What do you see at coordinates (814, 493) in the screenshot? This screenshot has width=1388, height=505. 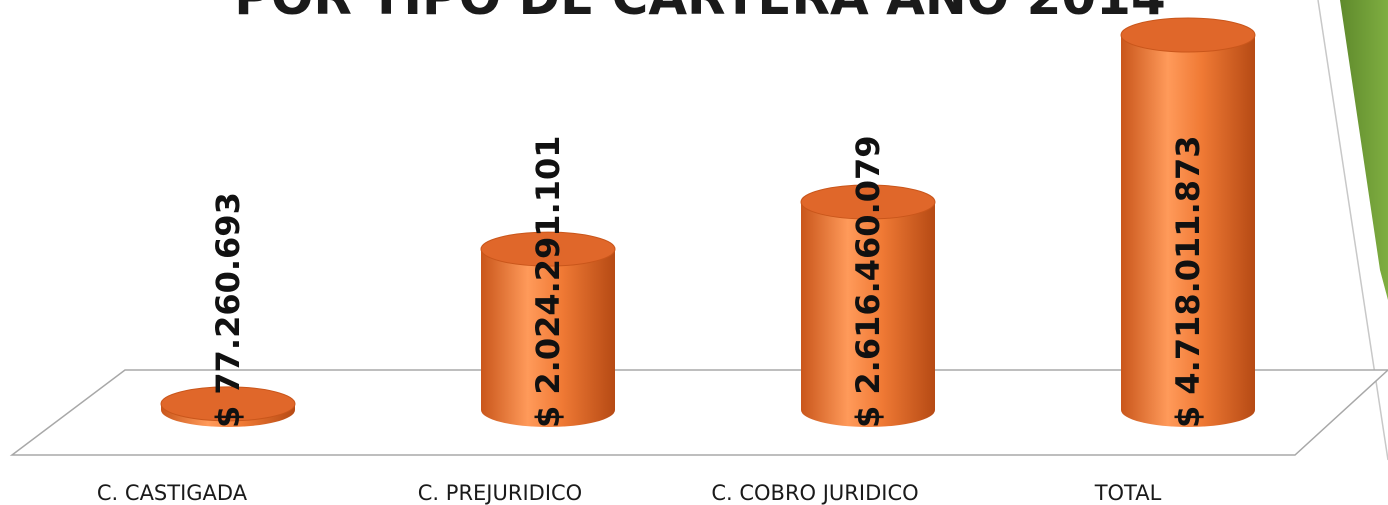 I see `category-label: C. COBRO JURIDICO` at bounding box center [814, 493].